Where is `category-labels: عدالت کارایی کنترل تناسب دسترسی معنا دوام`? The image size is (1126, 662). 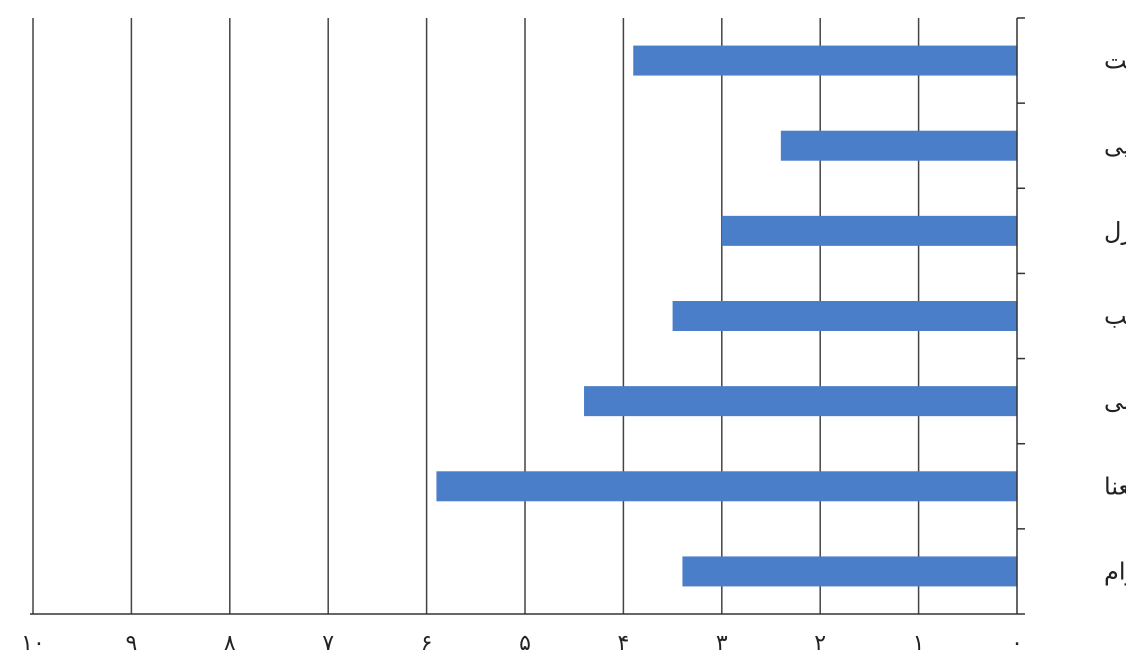 category-labels: عدالت کارایی کنترل تناسب دسترسی معنا دوام is located at coordinates (1115, 316).